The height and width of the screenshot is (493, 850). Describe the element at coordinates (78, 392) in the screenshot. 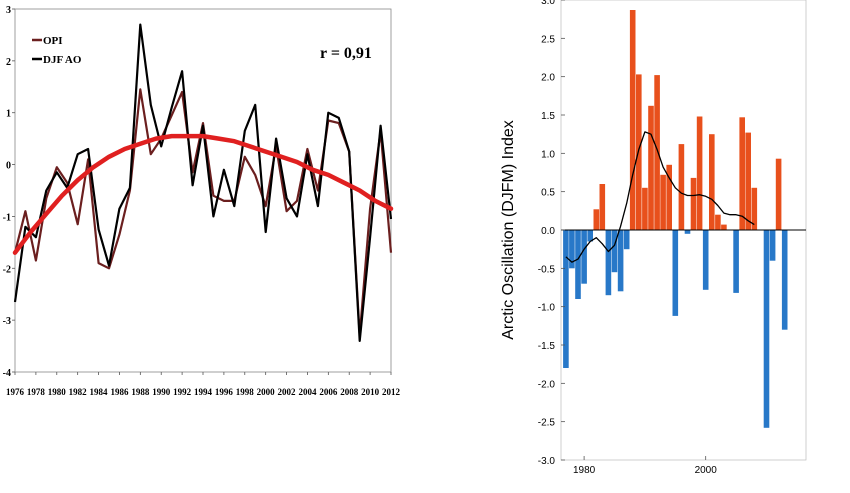

I see `x-tick-label: 1982` at that location.